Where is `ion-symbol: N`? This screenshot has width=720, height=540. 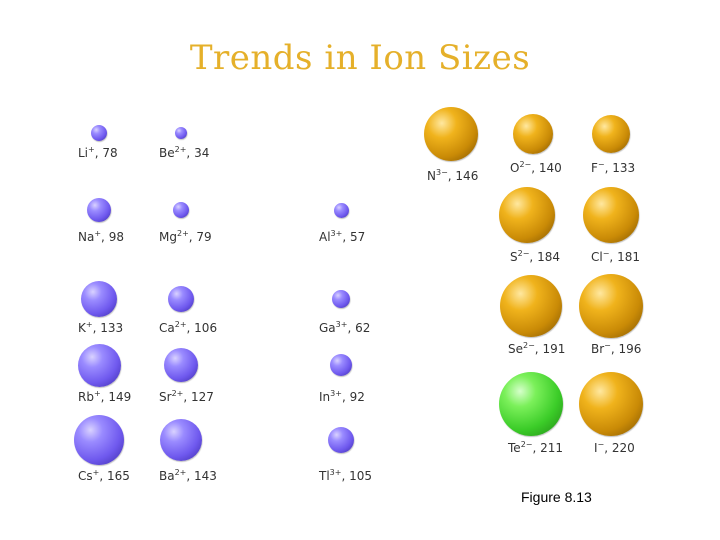
ion-symbol: N is located at coordinates (431, 176).